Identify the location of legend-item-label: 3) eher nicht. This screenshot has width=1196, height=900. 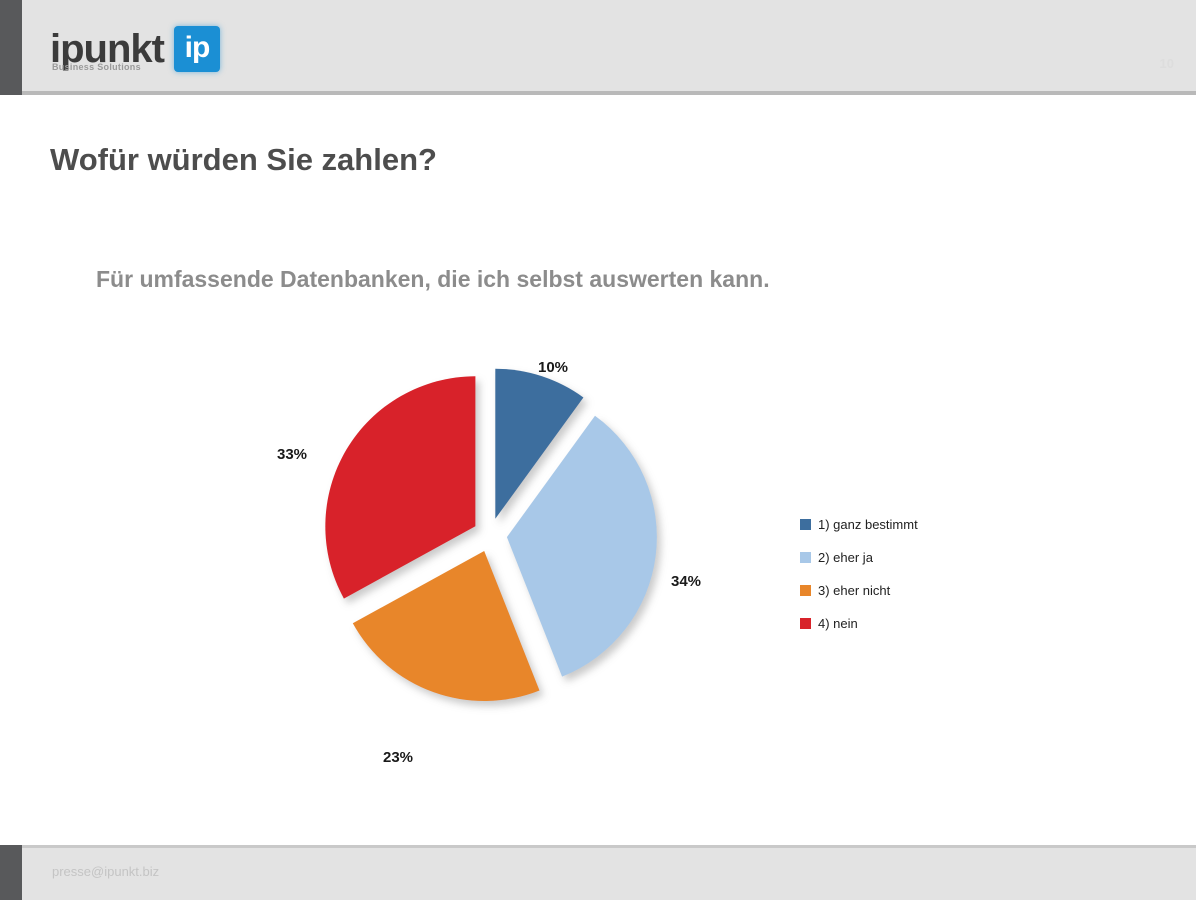
(854, 590).